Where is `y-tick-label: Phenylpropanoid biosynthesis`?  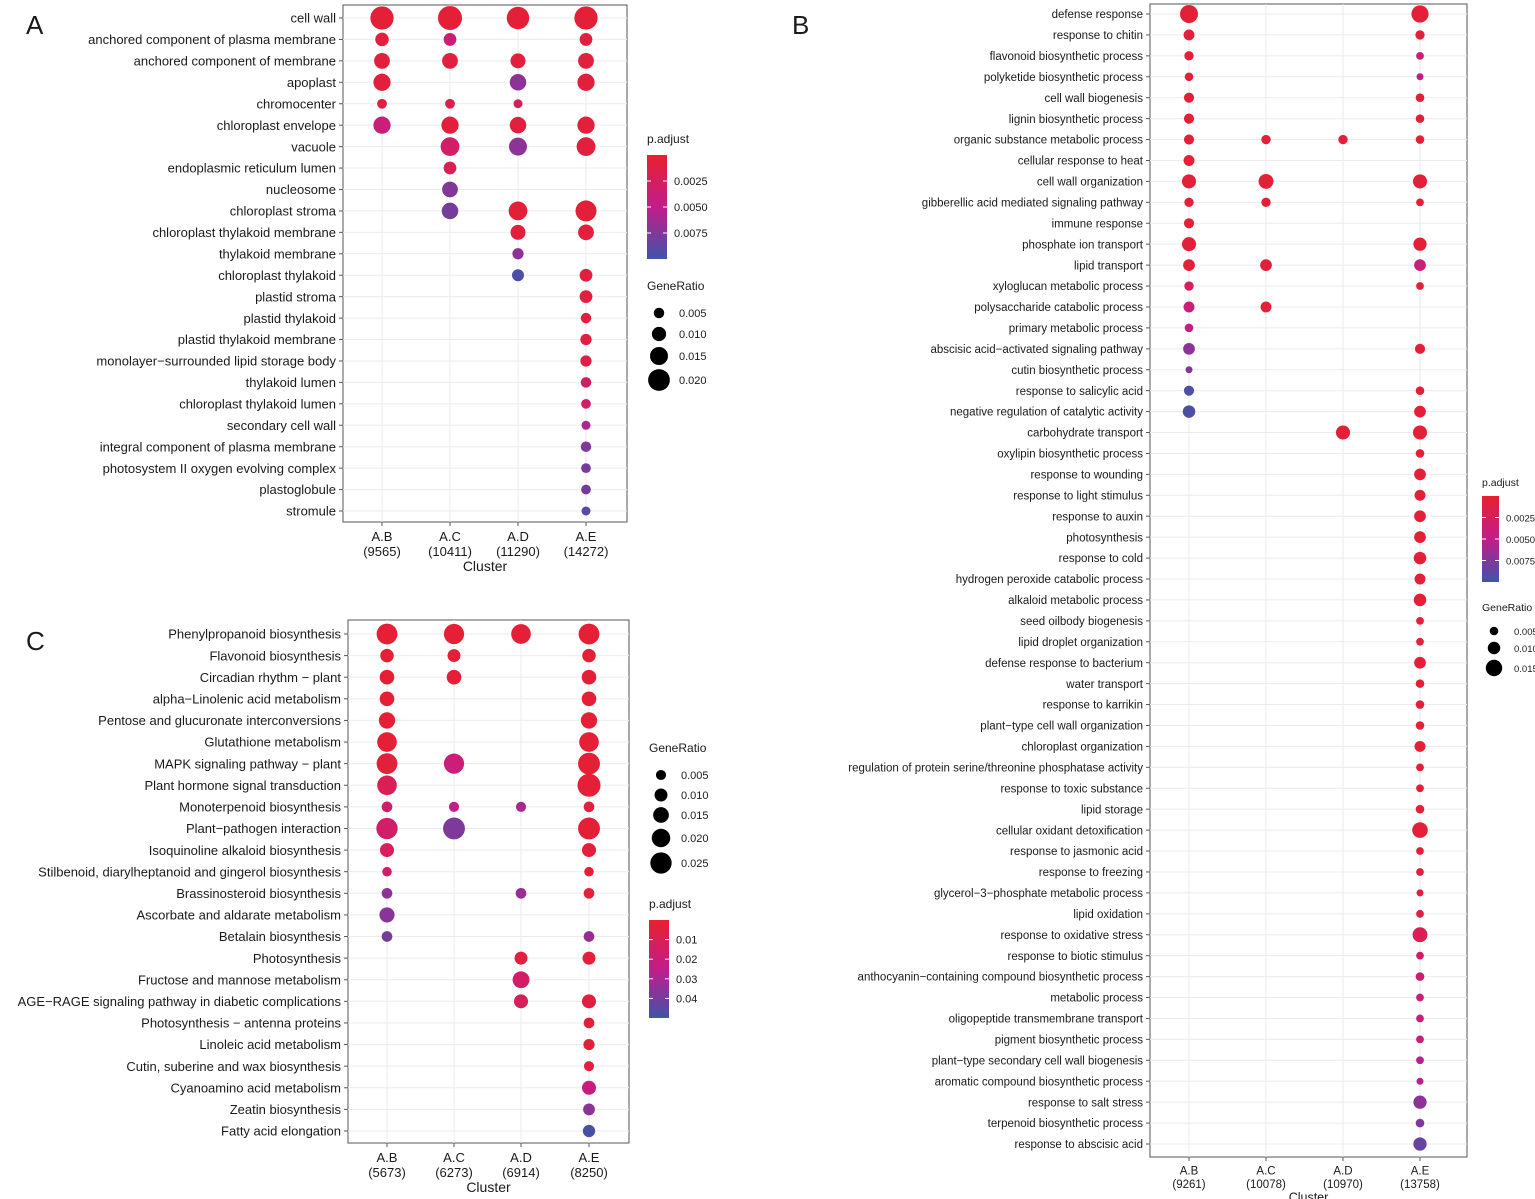
y-tick-label: Phenylpropanoid biosynthesis is located at coordinates (254, 634).